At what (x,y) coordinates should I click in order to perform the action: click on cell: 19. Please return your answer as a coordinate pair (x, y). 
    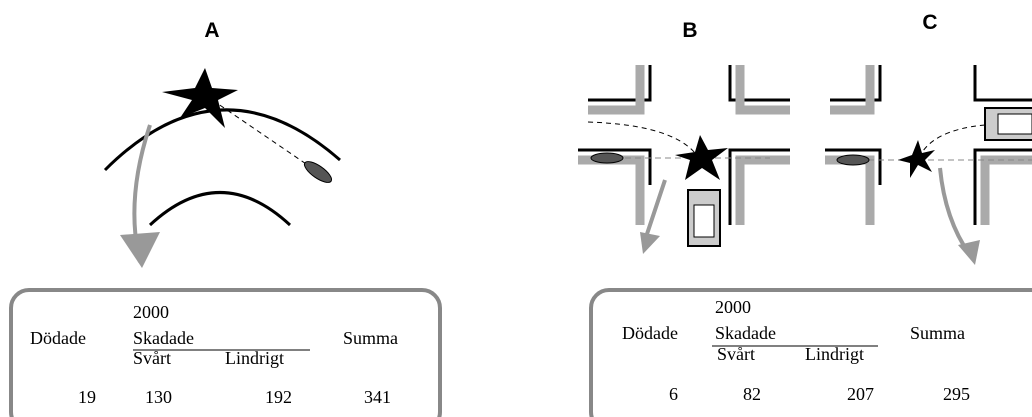
    Looking at the image, I should click on (87, 397).